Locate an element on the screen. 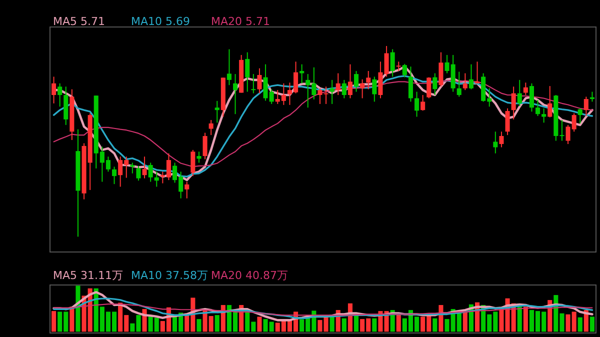 The height and width of the screenshot is (337, 600). text: MA5 5.71 is located at coordinates (79, 21).